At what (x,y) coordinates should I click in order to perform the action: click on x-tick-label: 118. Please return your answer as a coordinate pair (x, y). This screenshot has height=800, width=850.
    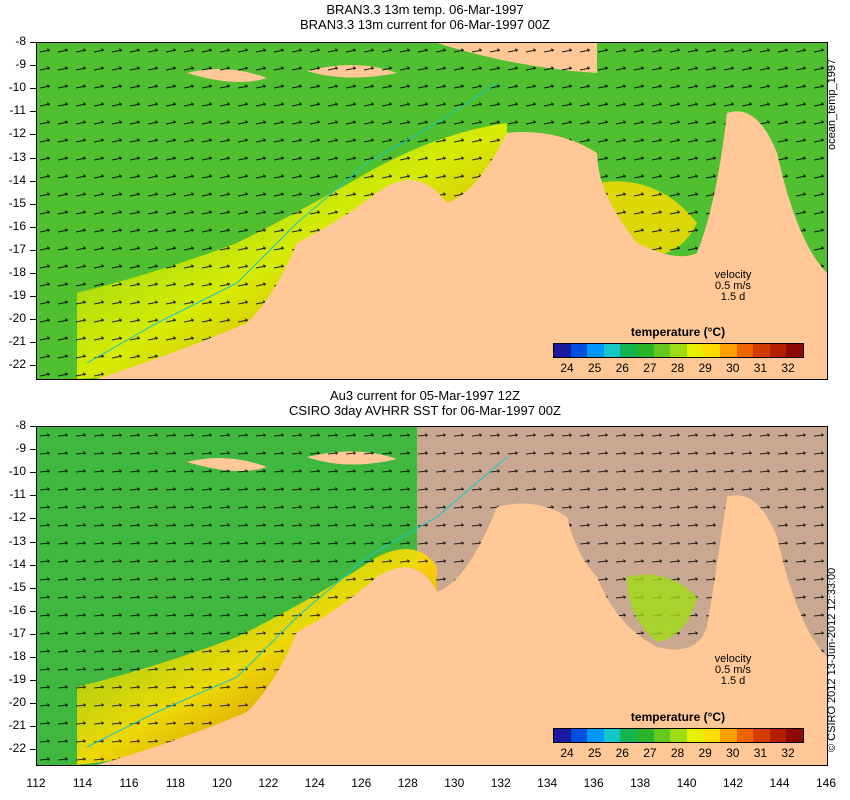
    Looking at the image, I should click on (175, 783).